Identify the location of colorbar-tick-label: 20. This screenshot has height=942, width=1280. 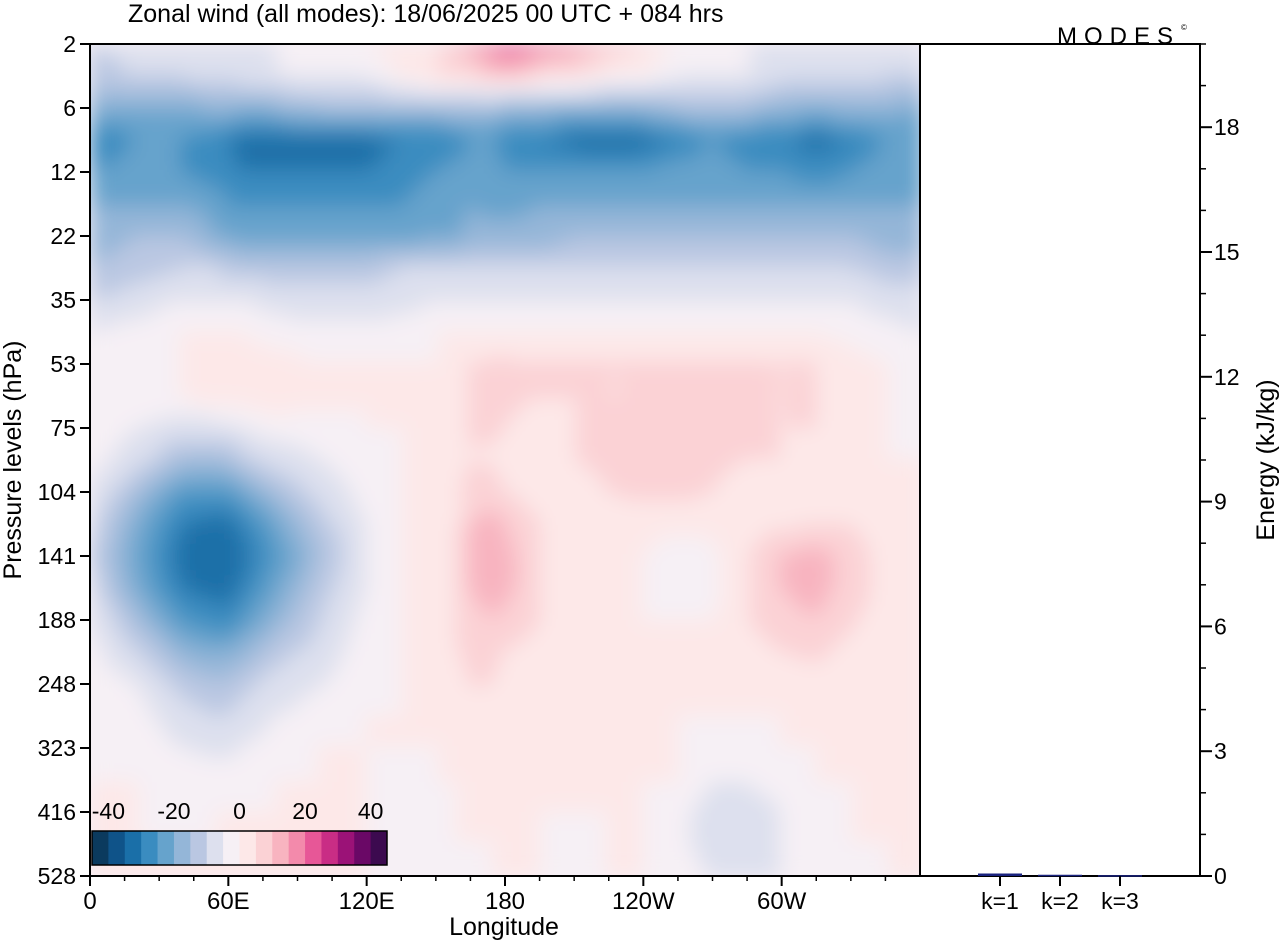
(305, 811).